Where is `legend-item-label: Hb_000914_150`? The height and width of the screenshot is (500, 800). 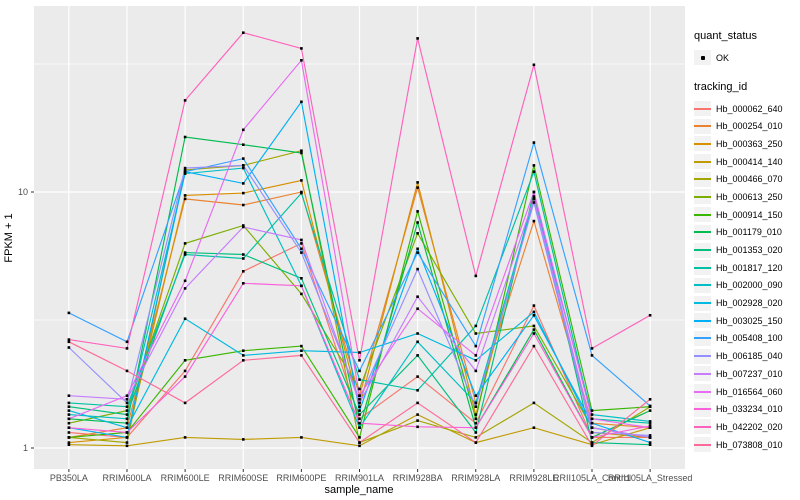 legend-item-label: Hb_000914_150 is located at coordinates (749, 214).